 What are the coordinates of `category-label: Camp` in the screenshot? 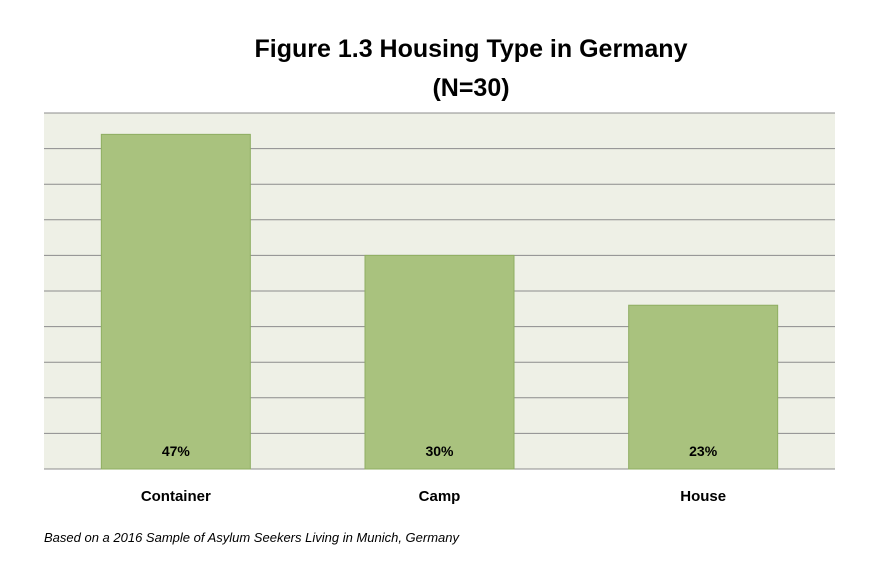 It's located at (440, 496).